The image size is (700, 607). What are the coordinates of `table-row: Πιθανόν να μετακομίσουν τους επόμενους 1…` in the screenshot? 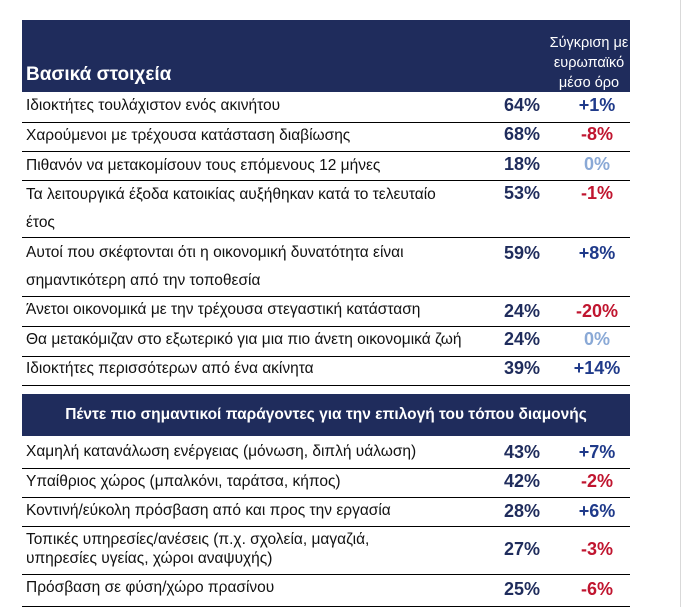 It's located at (326, 166).